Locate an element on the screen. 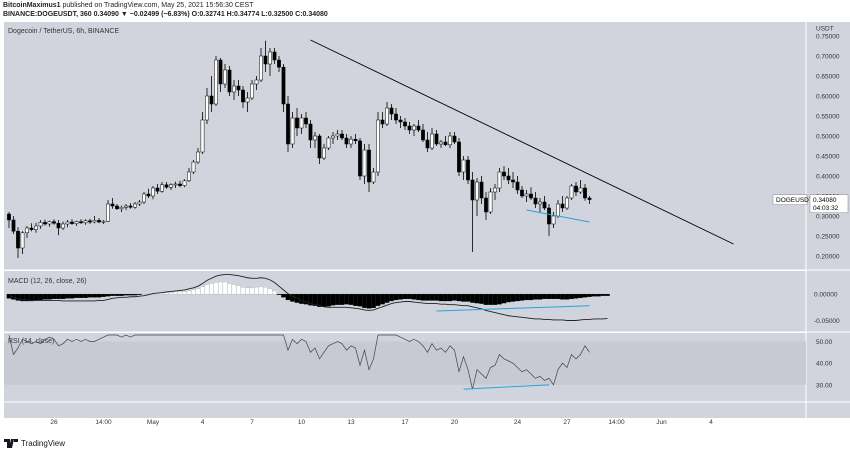 The width and height of the screenshot is (850, 453). time-tick-label: 13 is located at coordinates (351, 422).